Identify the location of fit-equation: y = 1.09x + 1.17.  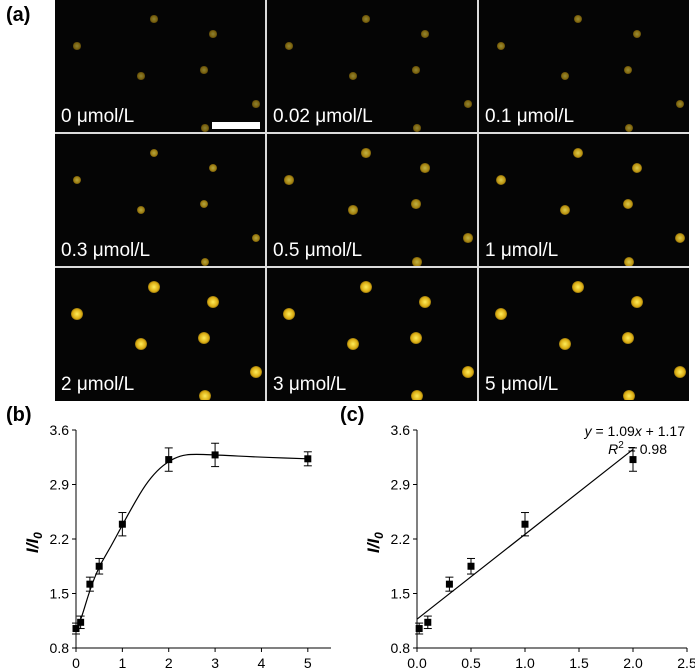
(635, 431).